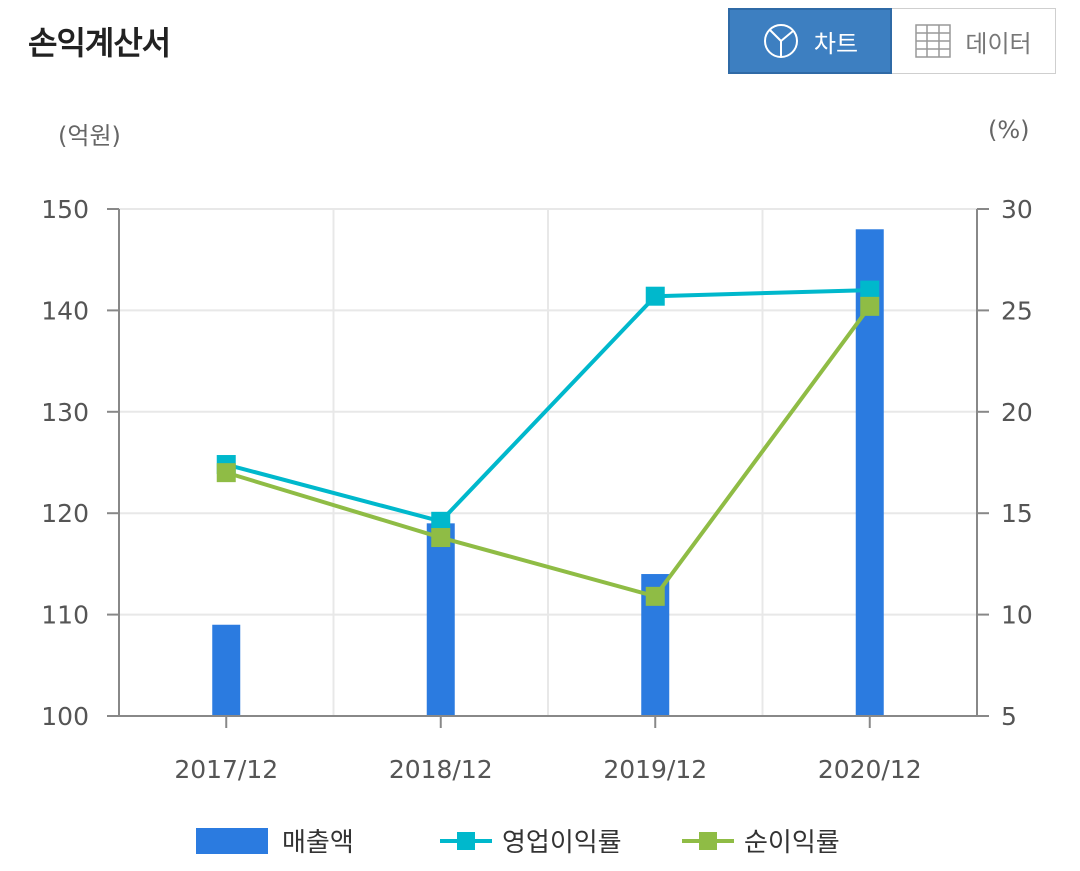 This screenshot has height=871, width=1080. I want to click on x-tick-label: 2018/12, so click(441, 769).